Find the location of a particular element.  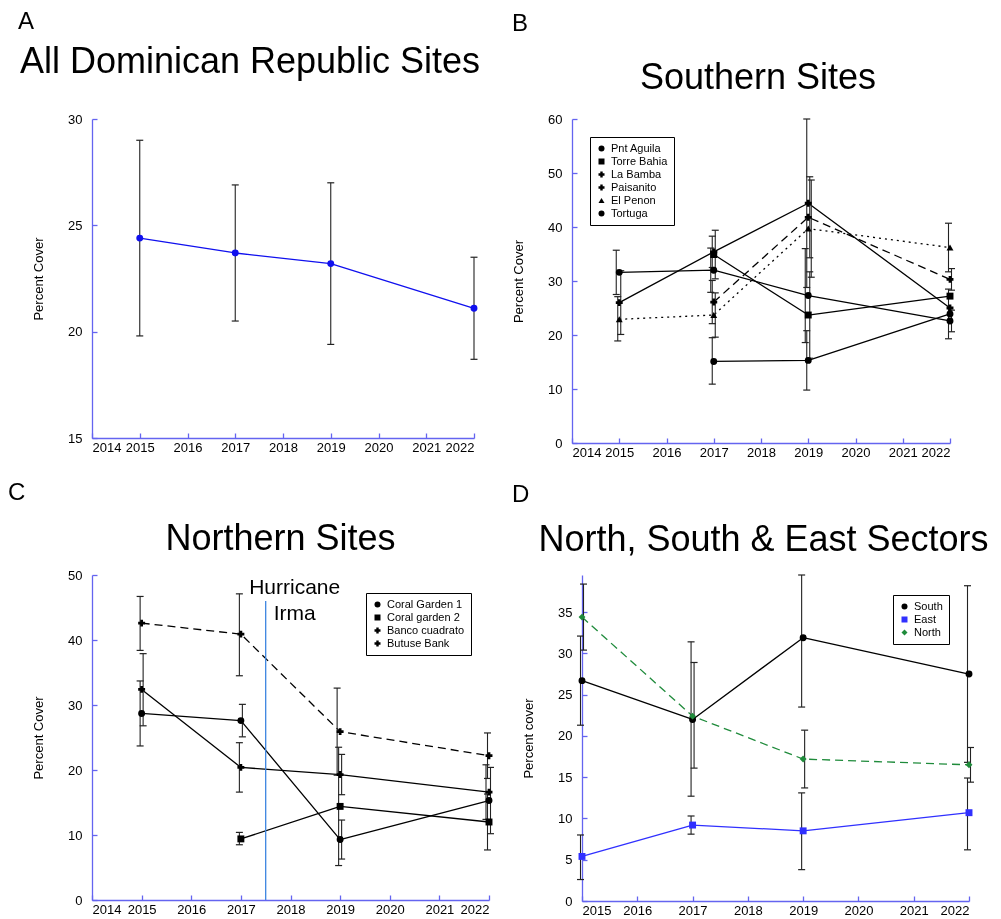

legend-label: Torre Bahia is located at coordinates (640, 160).